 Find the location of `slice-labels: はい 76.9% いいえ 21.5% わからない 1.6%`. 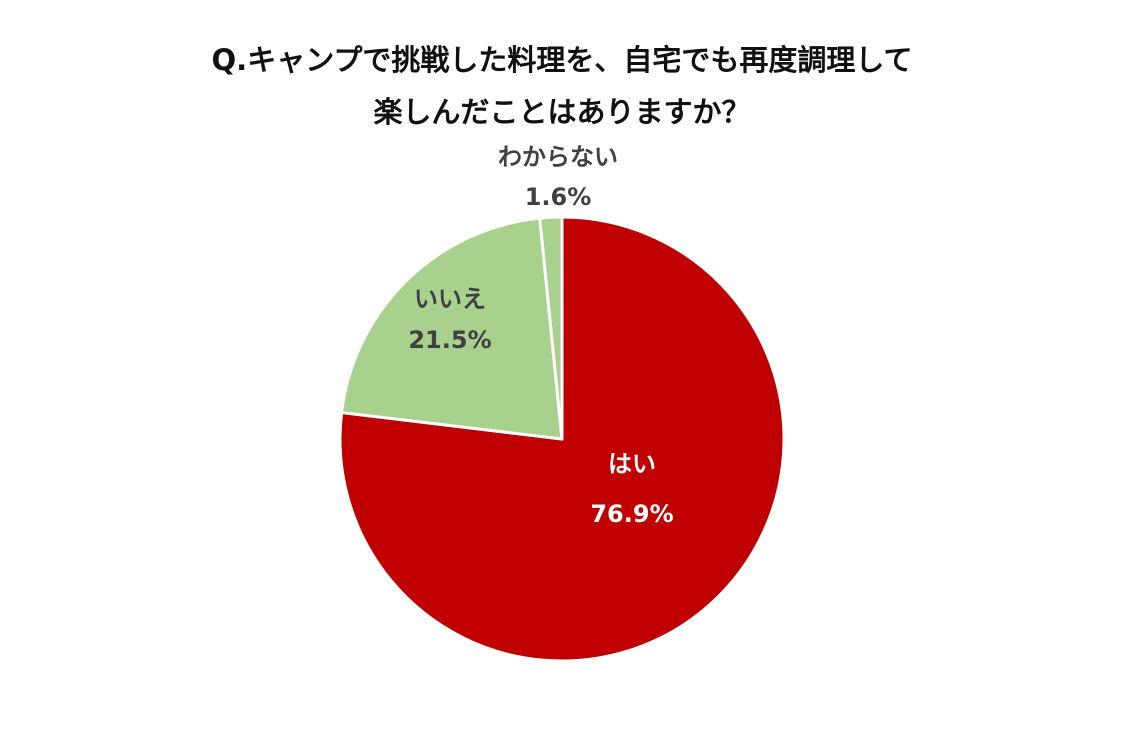

slice-labels: はい 76.9% いいえ 21.5% わからない 1.6% is located at coordinates (540, 335).